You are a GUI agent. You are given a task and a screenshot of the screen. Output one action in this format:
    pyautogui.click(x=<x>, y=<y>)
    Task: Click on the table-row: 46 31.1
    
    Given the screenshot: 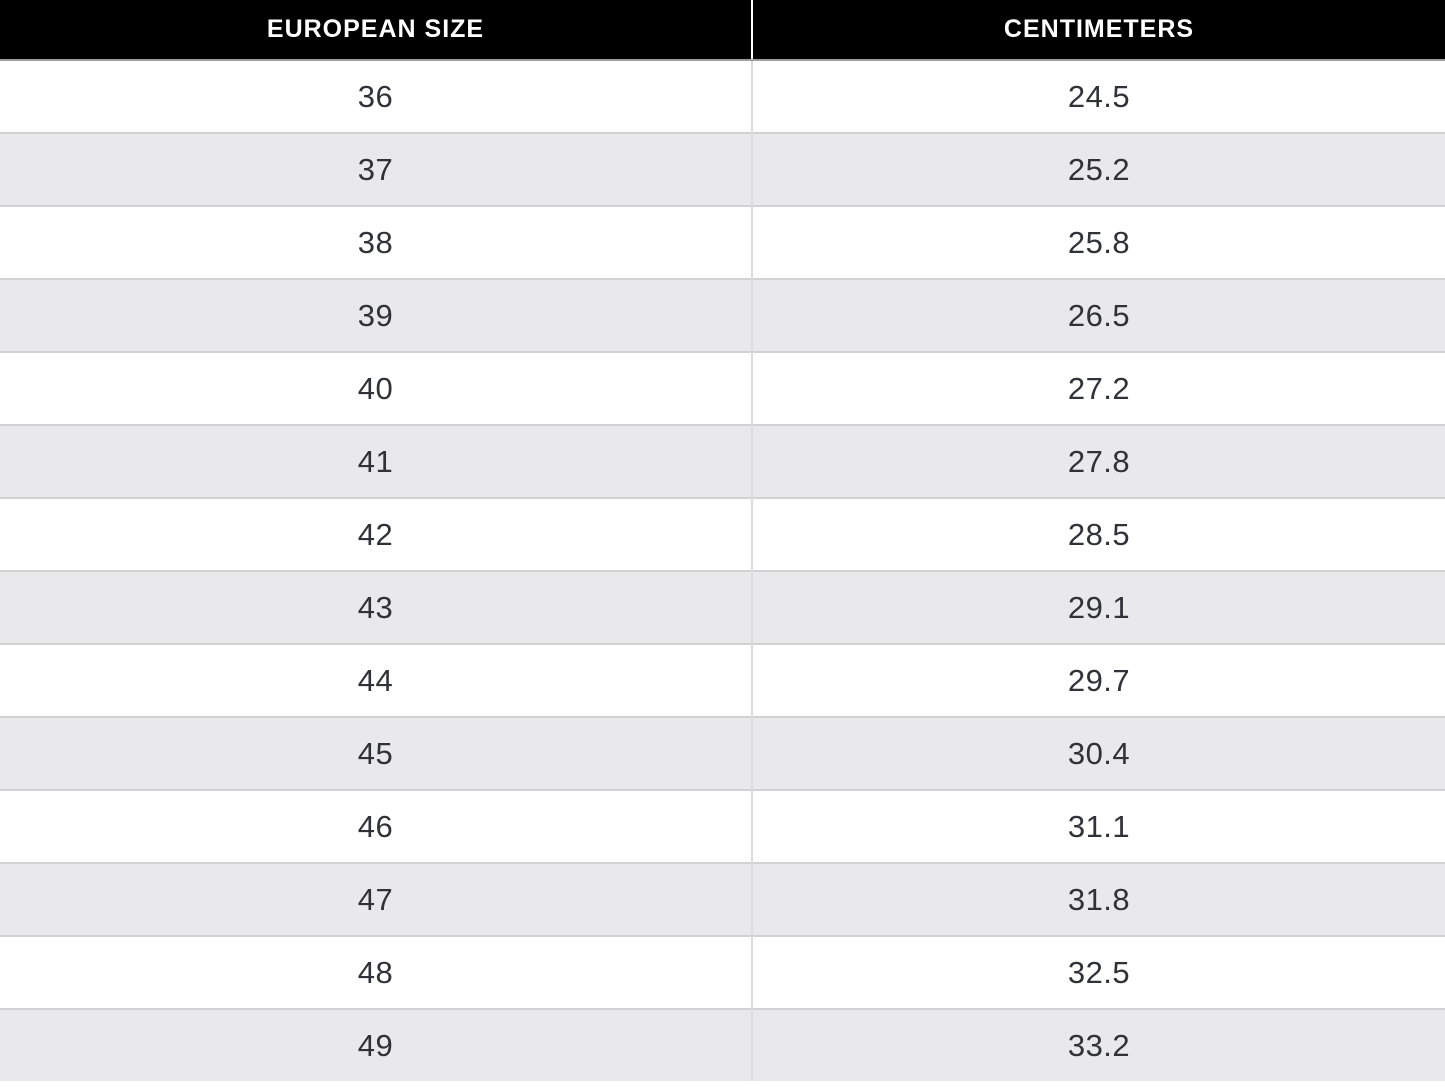 What is the action you would take?
    pyautogui.click(x=722, y=826)
    